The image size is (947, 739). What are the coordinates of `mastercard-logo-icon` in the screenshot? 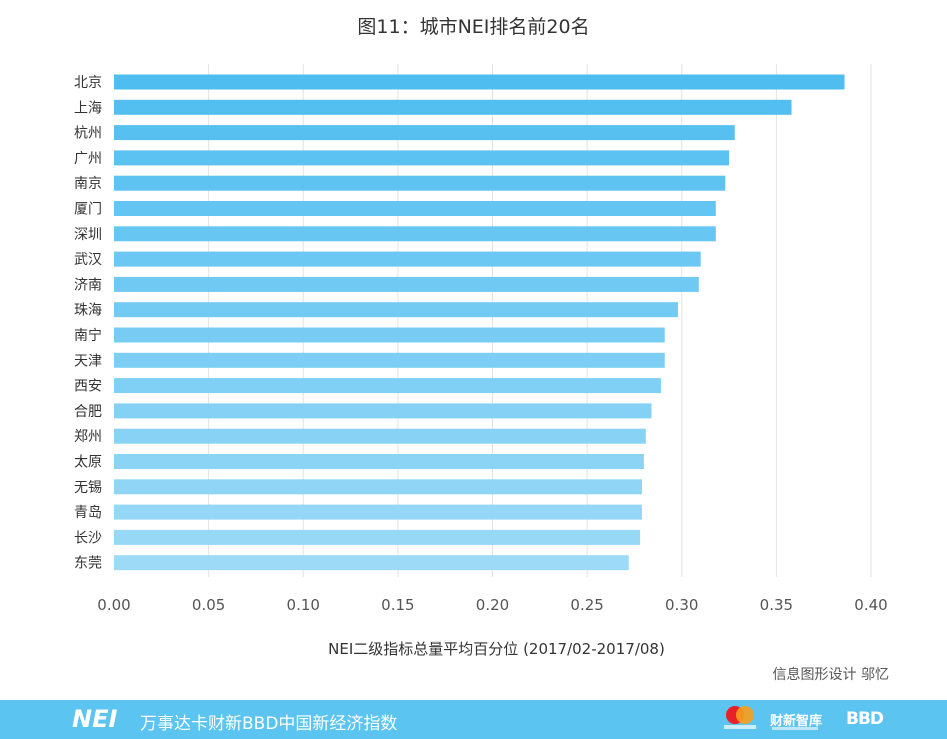 It's located at (740, 720).